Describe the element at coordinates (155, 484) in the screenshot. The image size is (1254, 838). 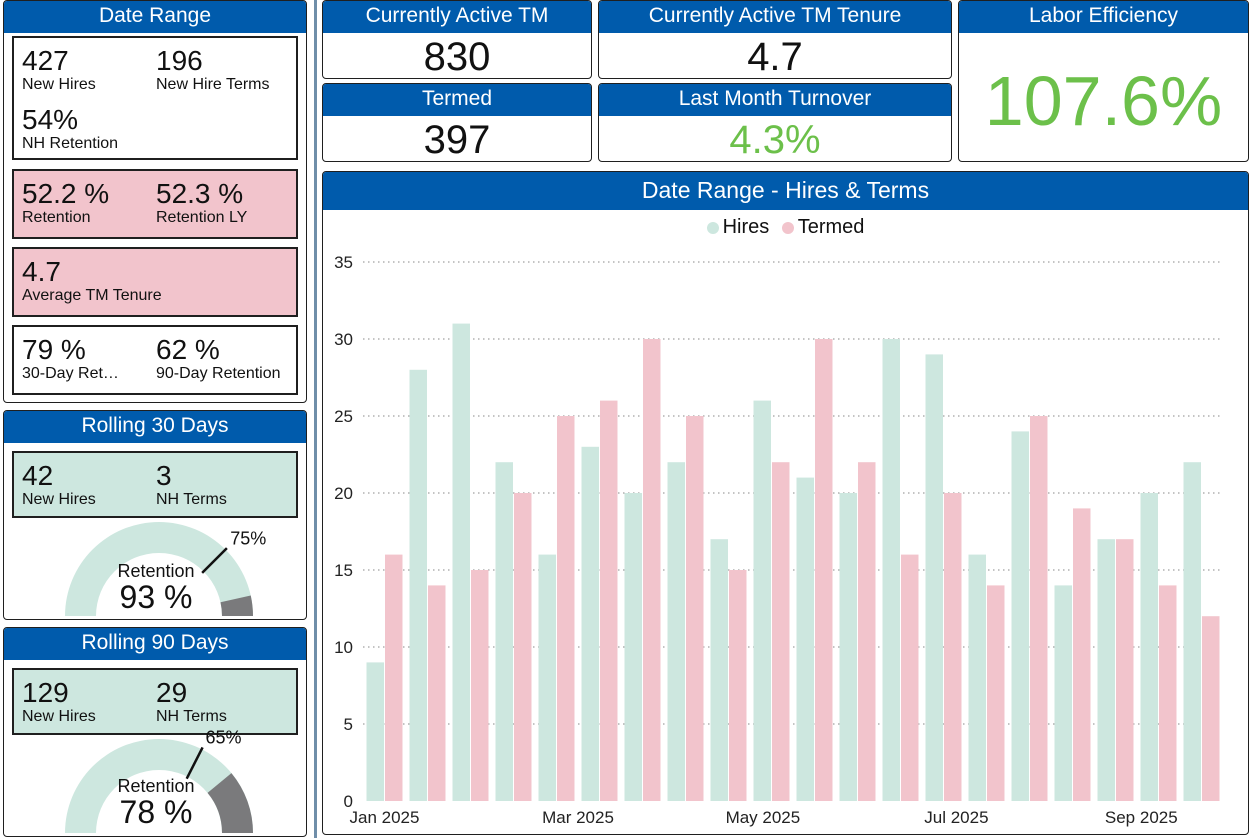
I see `rolling-30-card: 42 New Hires 3 NH Terms` at that location.